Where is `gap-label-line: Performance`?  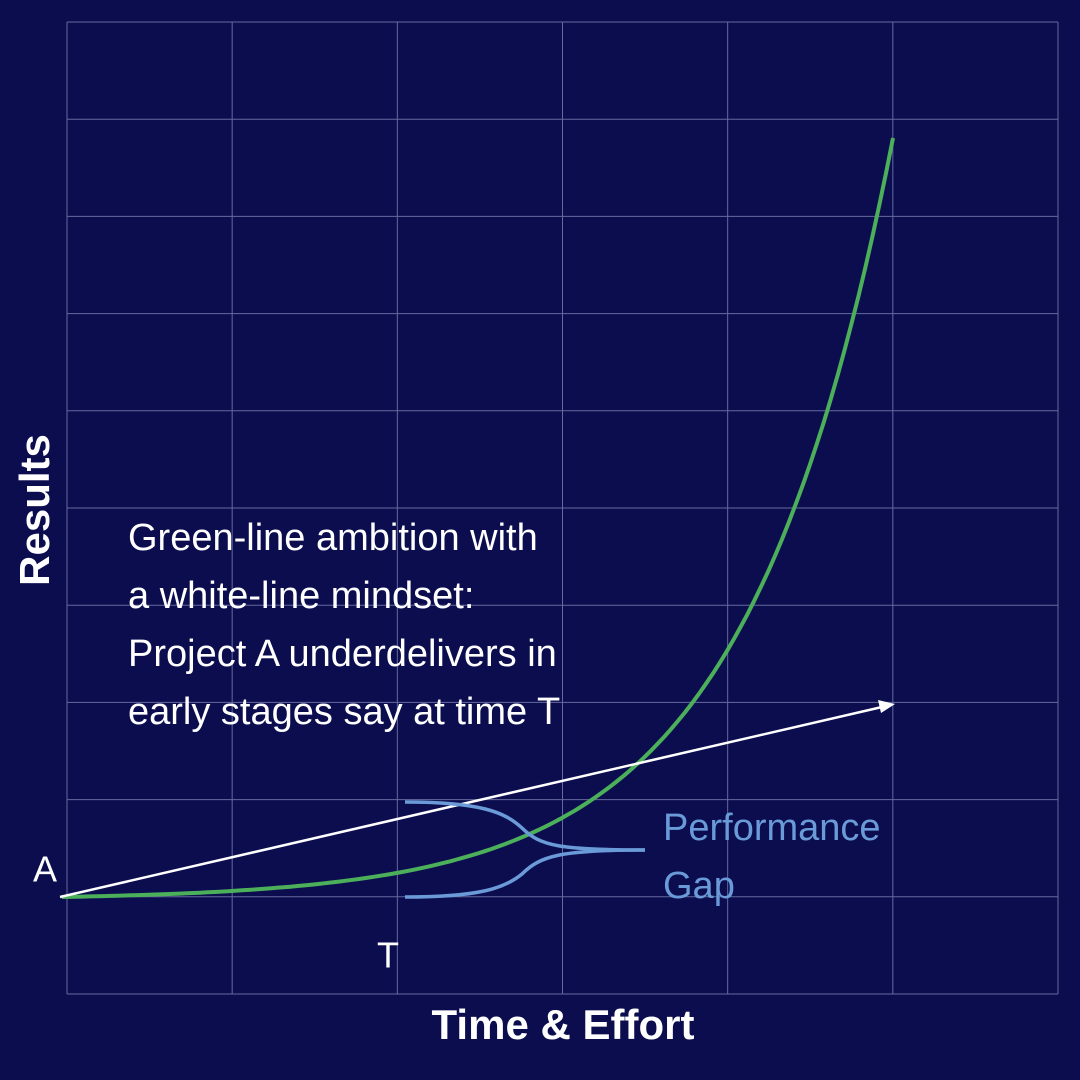
gap-label-line: Performance is located at coordinates (772, 828).